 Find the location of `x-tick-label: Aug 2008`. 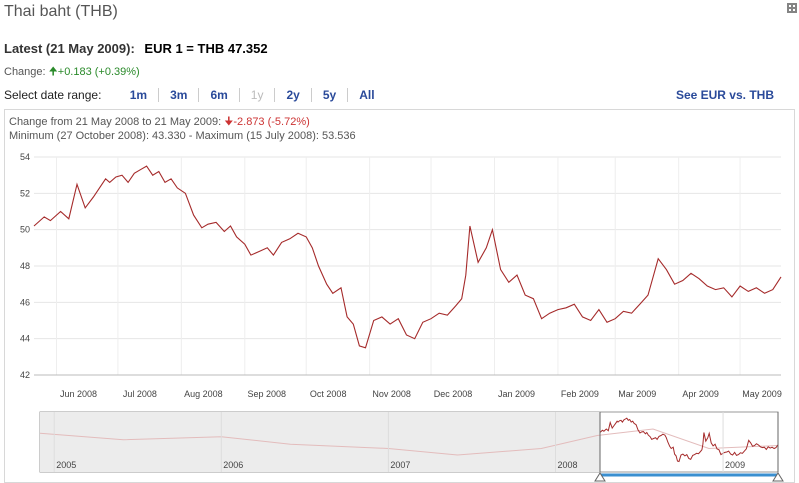

x-tick-label: Aug 2008 is located at coordinates (203, 394).